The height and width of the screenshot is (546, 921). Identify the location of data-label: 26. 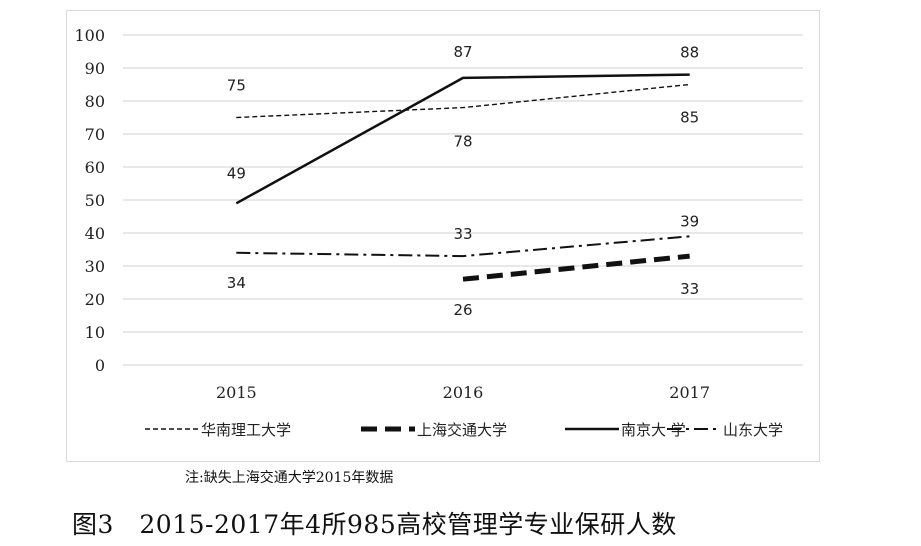
(462, 310).